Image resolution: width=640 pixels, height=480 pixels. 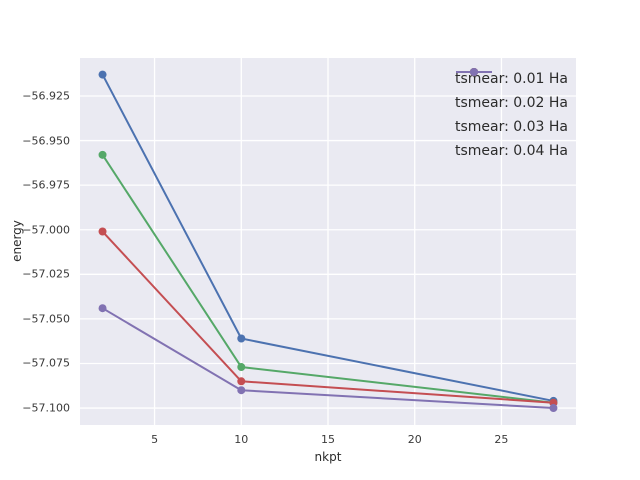 What do you see at coordinates (511, 91) in the screenshot?
I see `legend-item: tsmear: 0.02 Ha` at bounding box center [511, 91].